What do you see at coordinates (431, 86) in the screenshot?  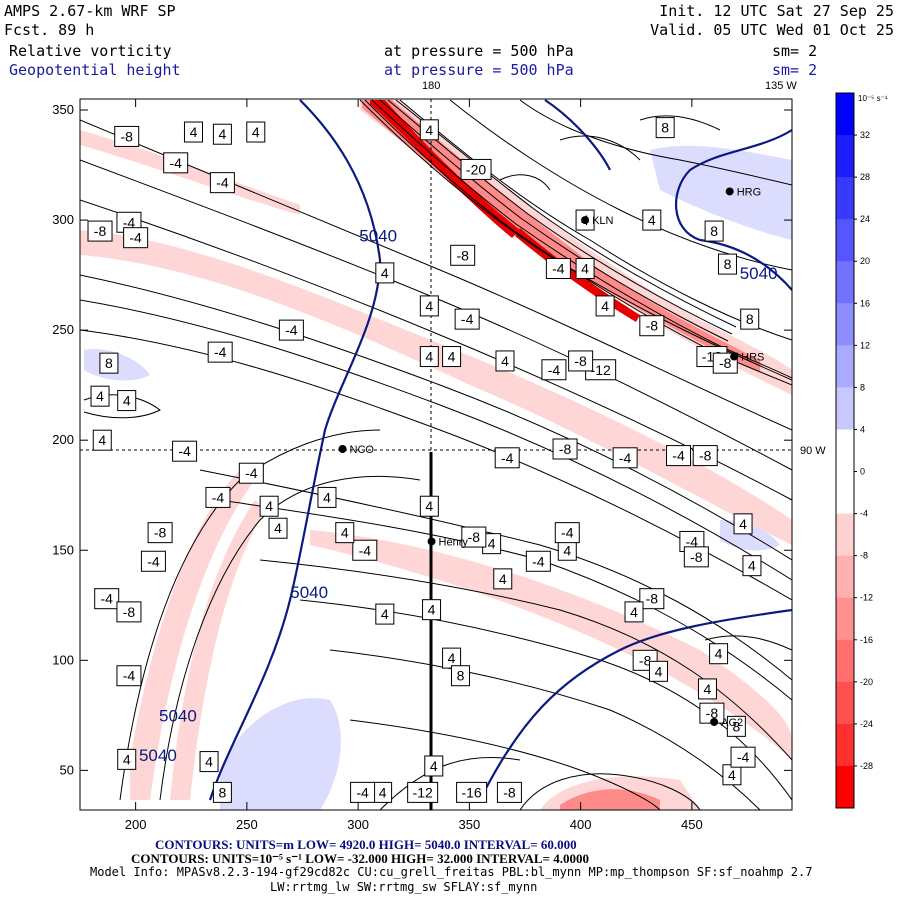 I see `meridian-180-label: 180` at bounding box center [431, 86].